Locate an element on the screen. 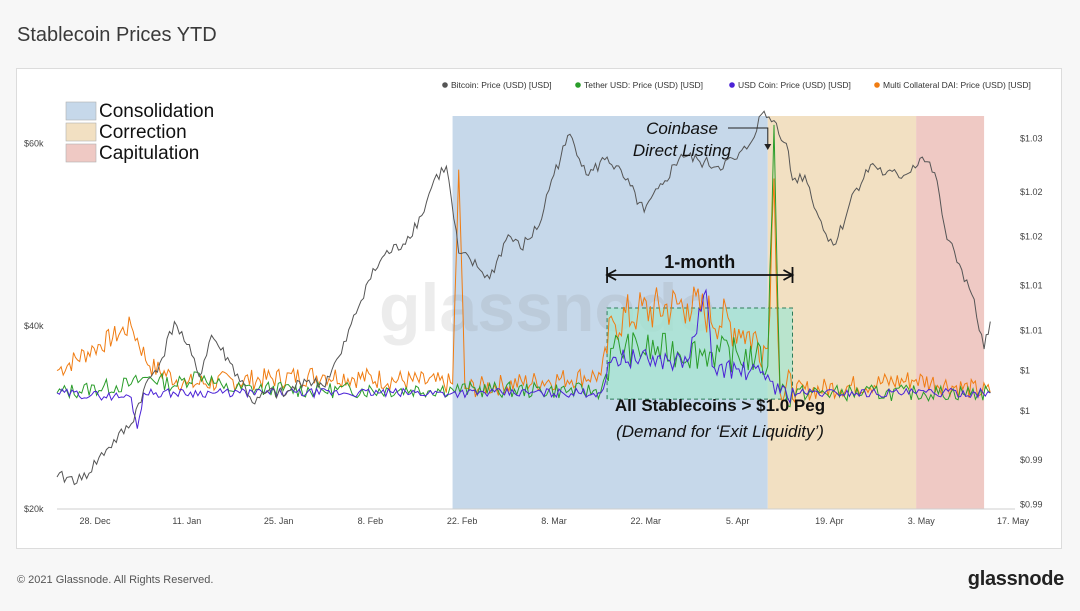 The image size is (1080, 611). phase-legend-label-correction: Correction is located at coordinates (143, 132).